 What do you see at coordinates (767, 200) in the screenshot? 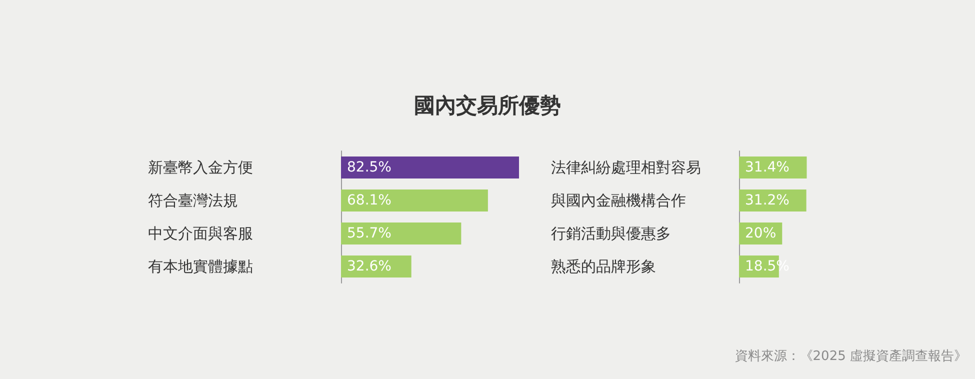
I see `data-label: 31.2%` at bounding box center [767, 200].